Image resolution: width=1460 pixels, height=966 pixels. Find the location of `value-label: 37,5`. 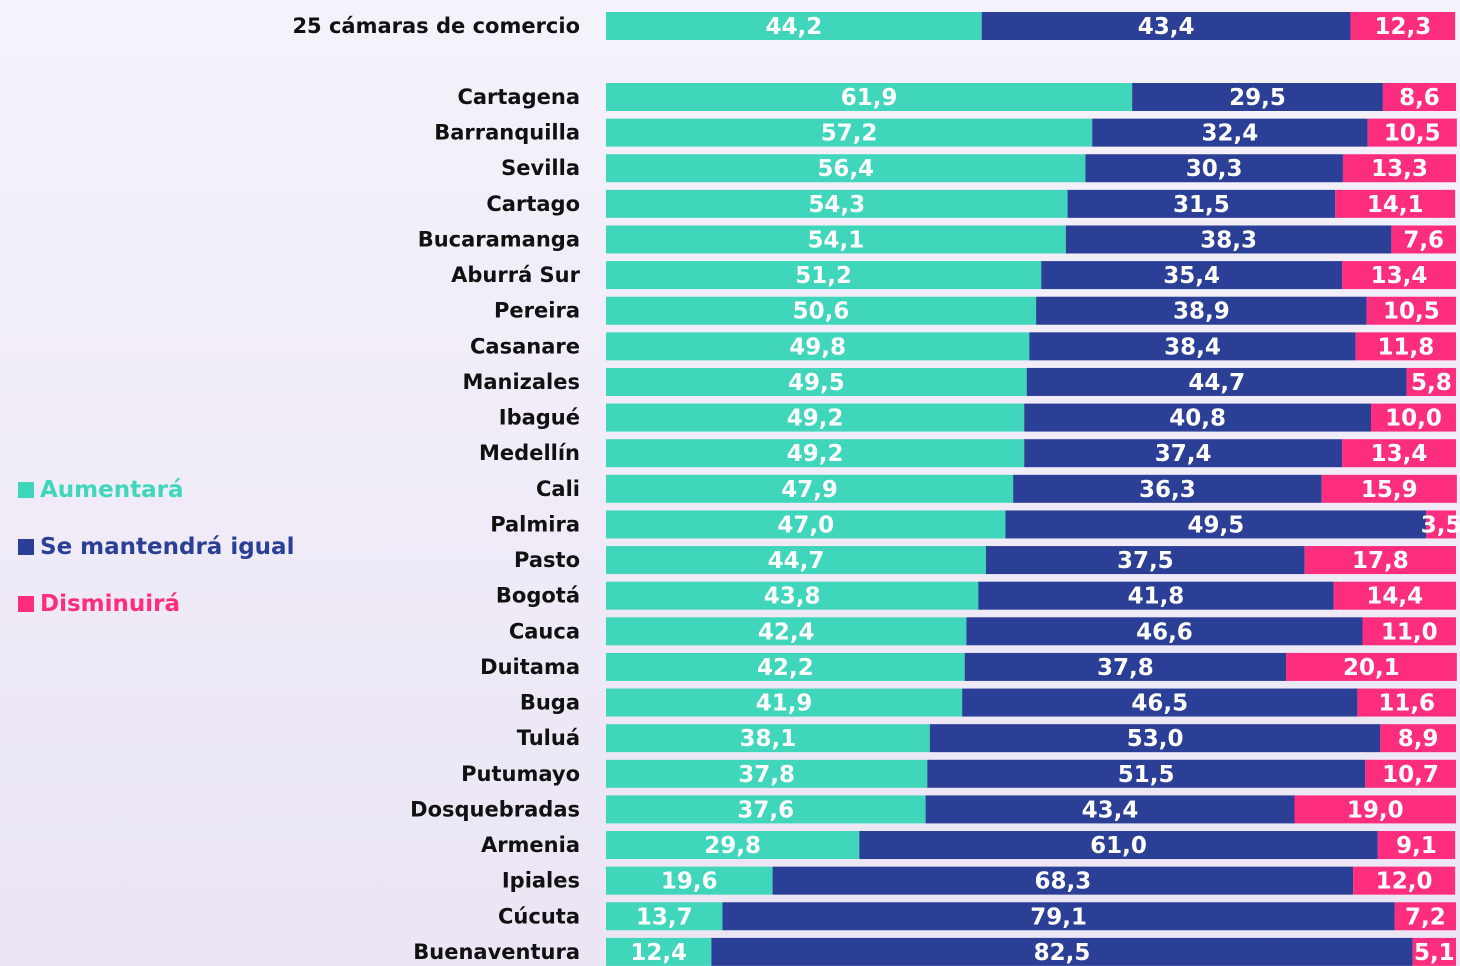

value-label: 37,5 is located at coordinates (1145, 561).